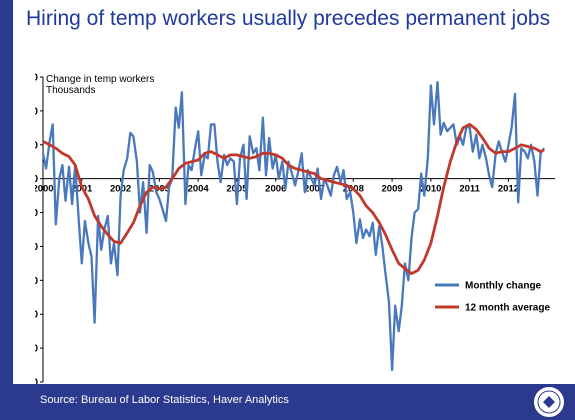  What do you see at coordinates (507, 308) in the screenshot?
I see `legend-label: 12 month average` at bounding box center [507, 308].